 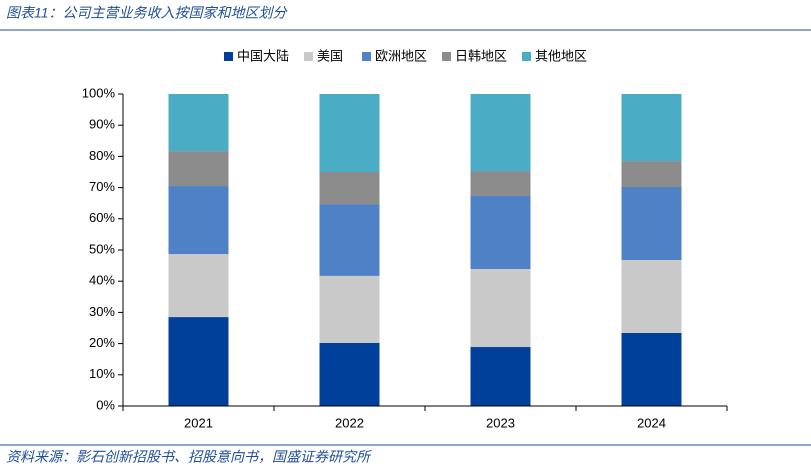 I want to click on y-tick-label: 10%, so click(x=102, y=373).